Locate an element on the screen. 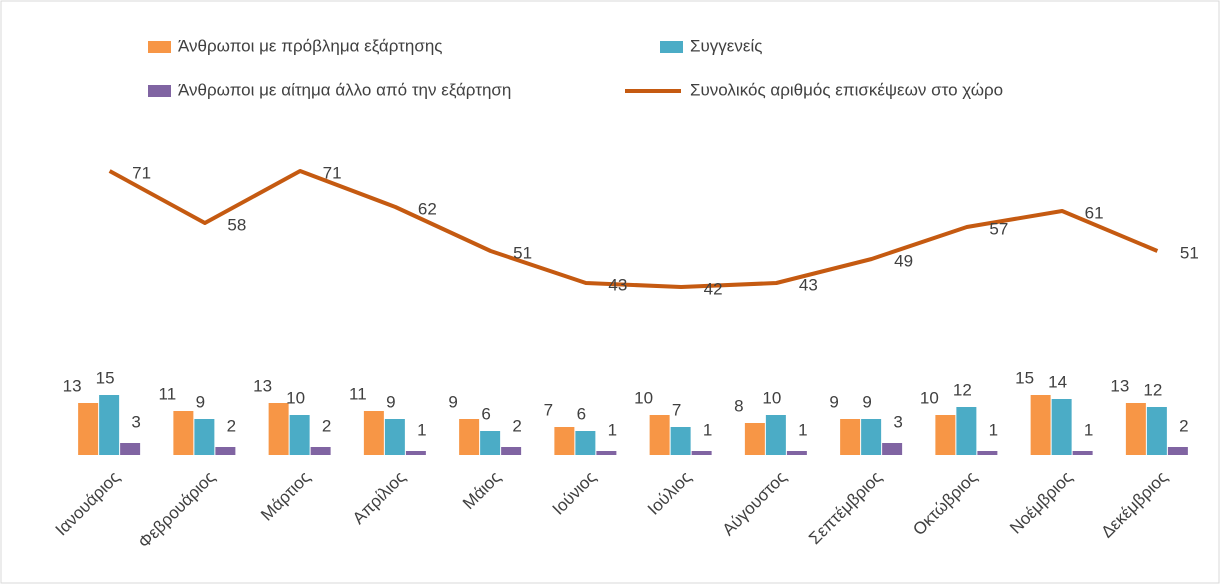 This screenshot has height=585, width=1221. data-label: 42 is located at coordinates (713, 288).